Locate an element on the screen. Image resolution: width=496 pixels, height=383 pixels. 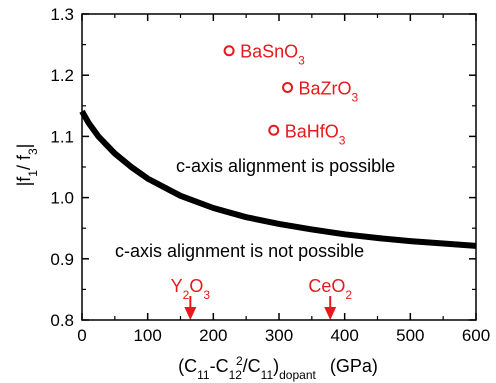
x-tick-label: 500 is located at coordinates (410, 335).